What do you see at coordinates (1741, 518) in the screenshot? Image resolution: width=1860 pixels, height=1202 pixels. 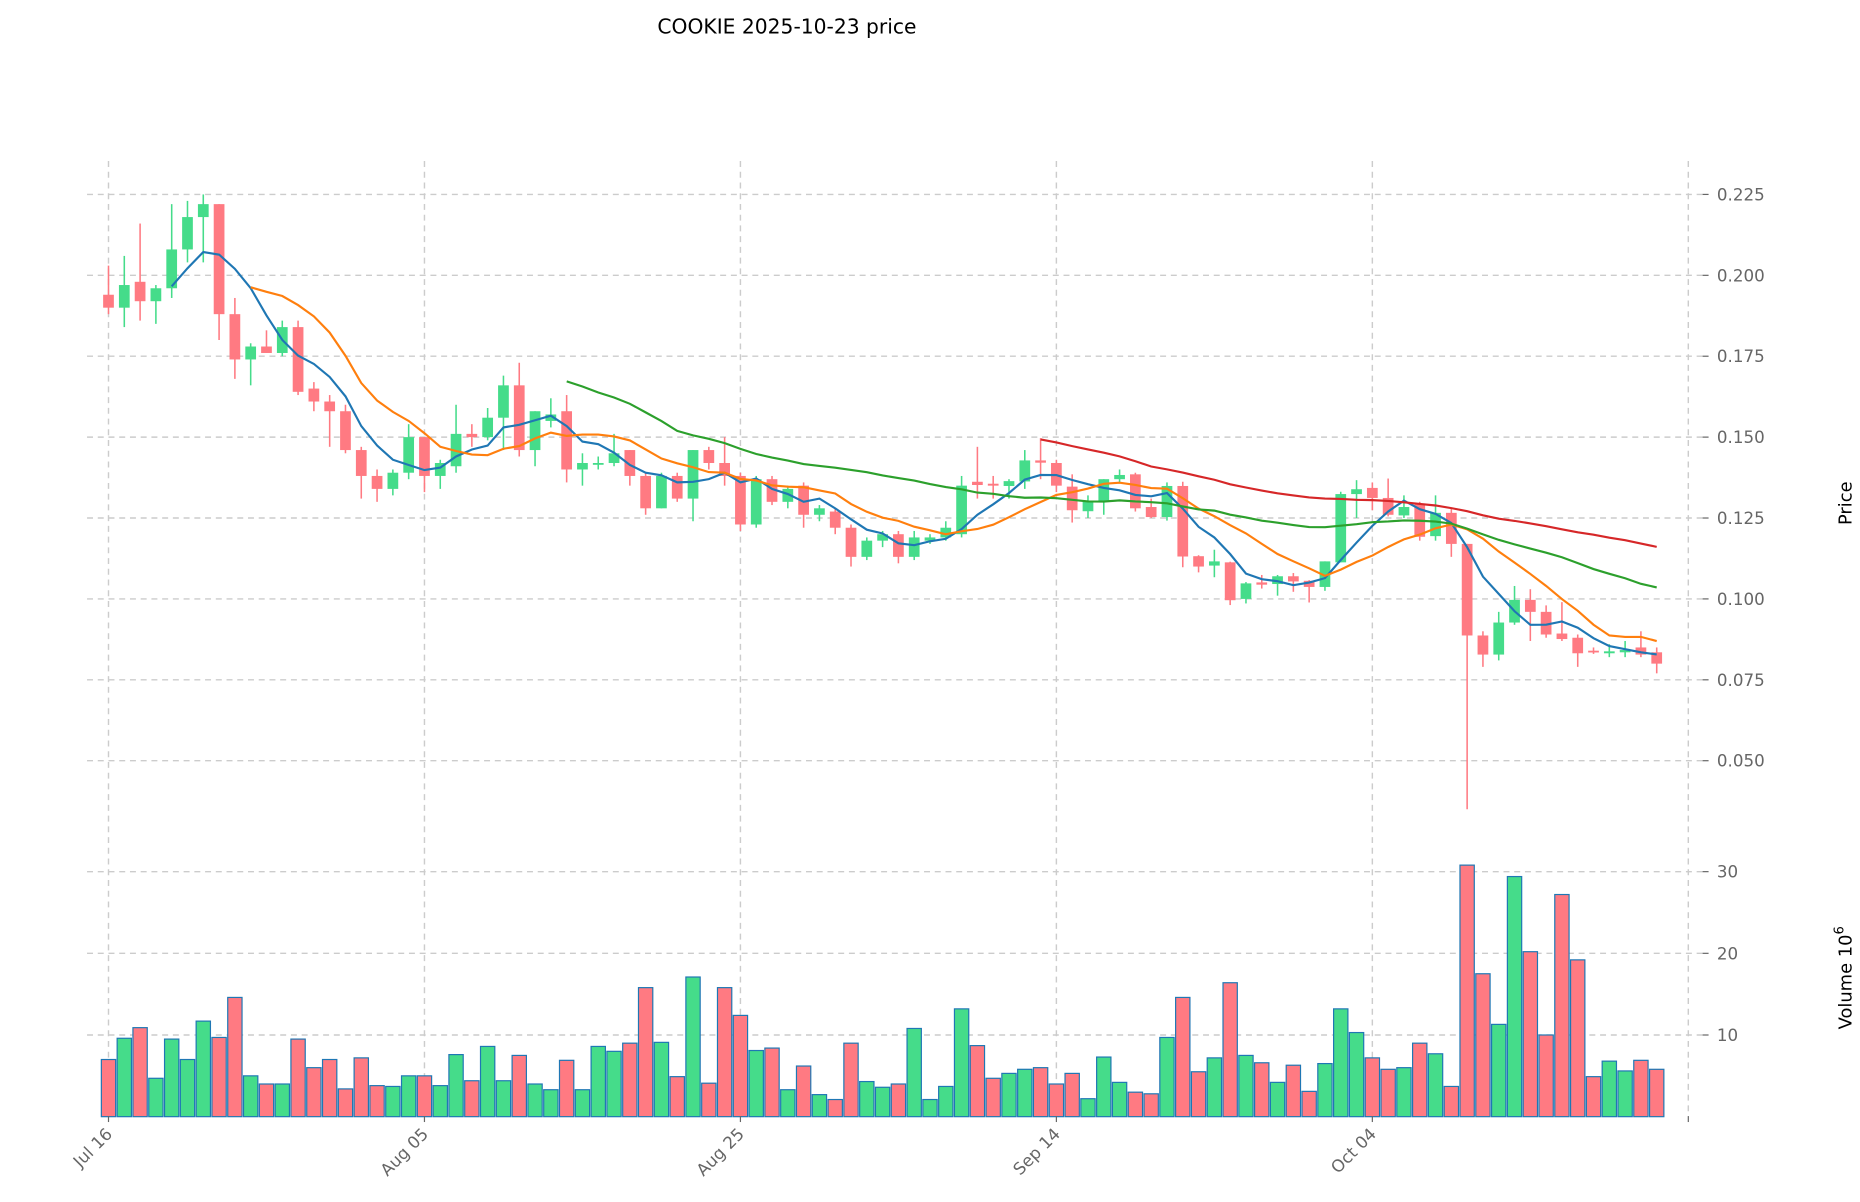 I see `price-tick-label: 0.125` at bounding box center [1741, 518].